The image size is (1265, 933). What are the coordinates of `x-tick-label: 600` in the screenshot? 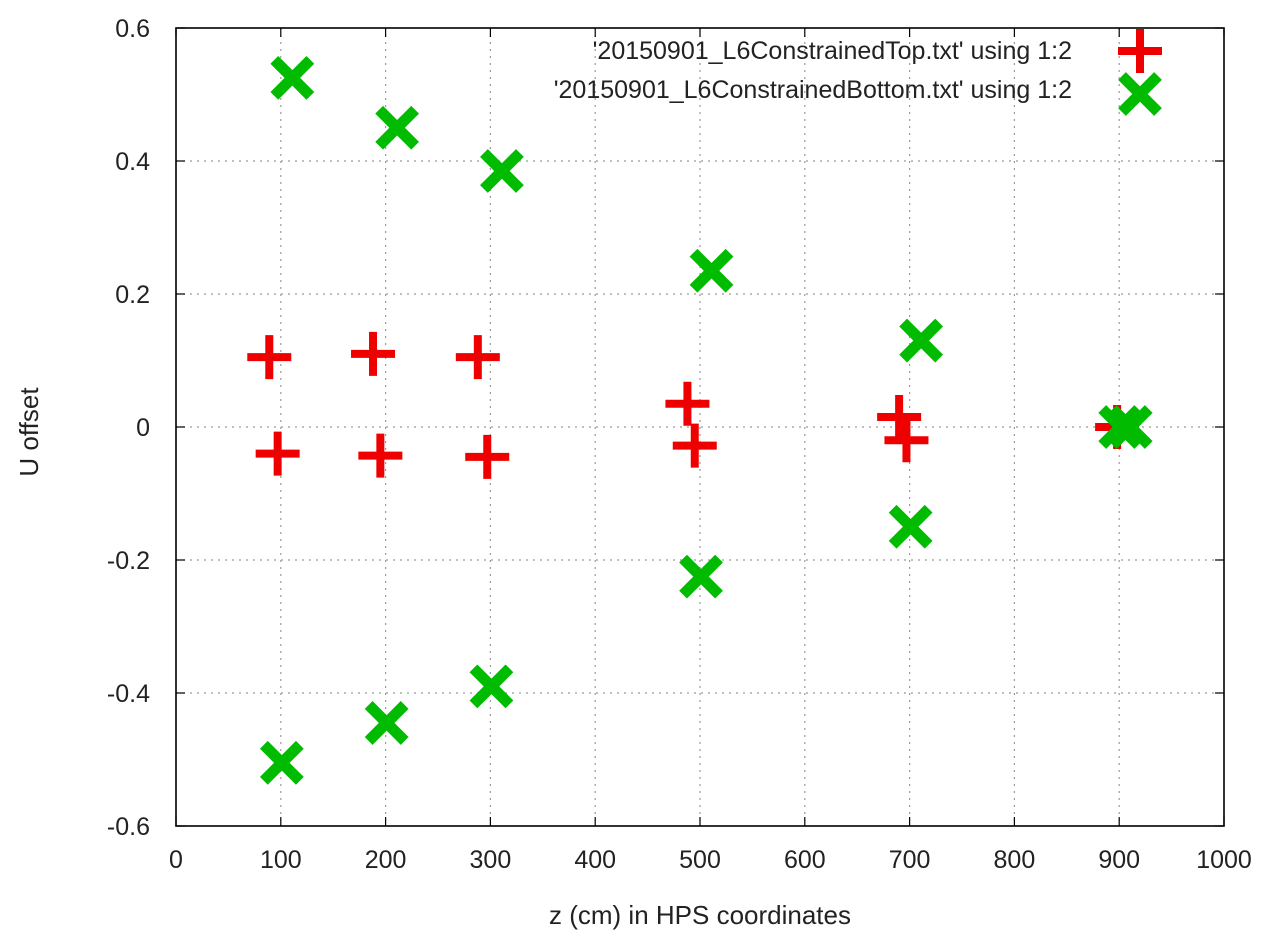 It's located at (805, 860).